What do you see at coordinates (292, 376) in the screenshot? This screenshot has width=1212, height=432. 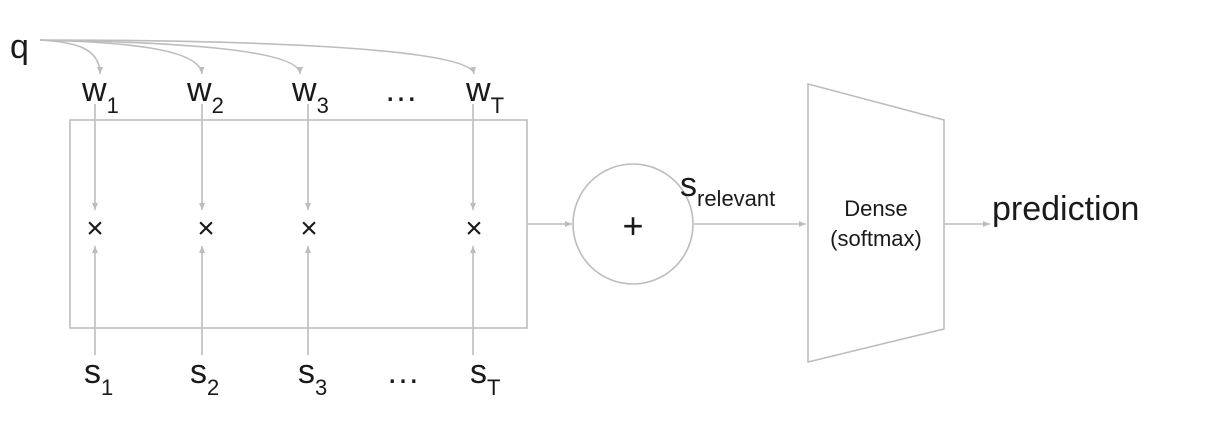 I see `score-labels: s1 s2 s3 … sT` at bounding box center [292, 376].